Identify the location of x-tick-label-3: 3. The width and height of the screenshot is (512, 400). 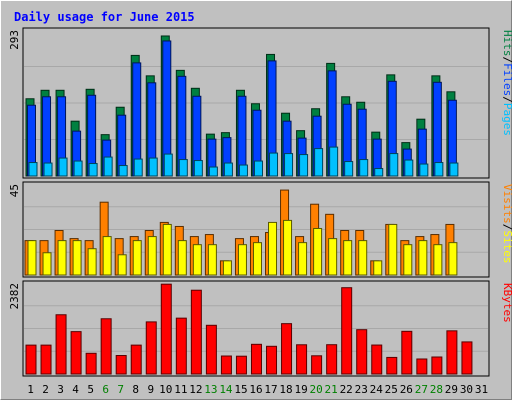
(60, 389).